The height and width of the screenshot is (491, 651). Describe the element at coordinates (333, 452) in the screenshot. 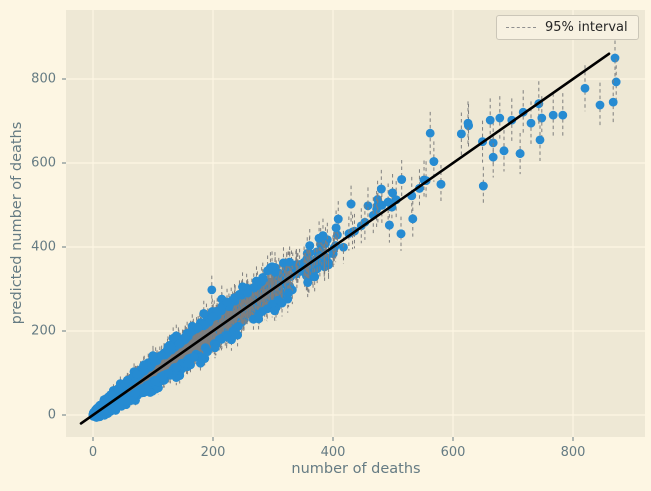

I see `x-tick-label: 400` at that location.